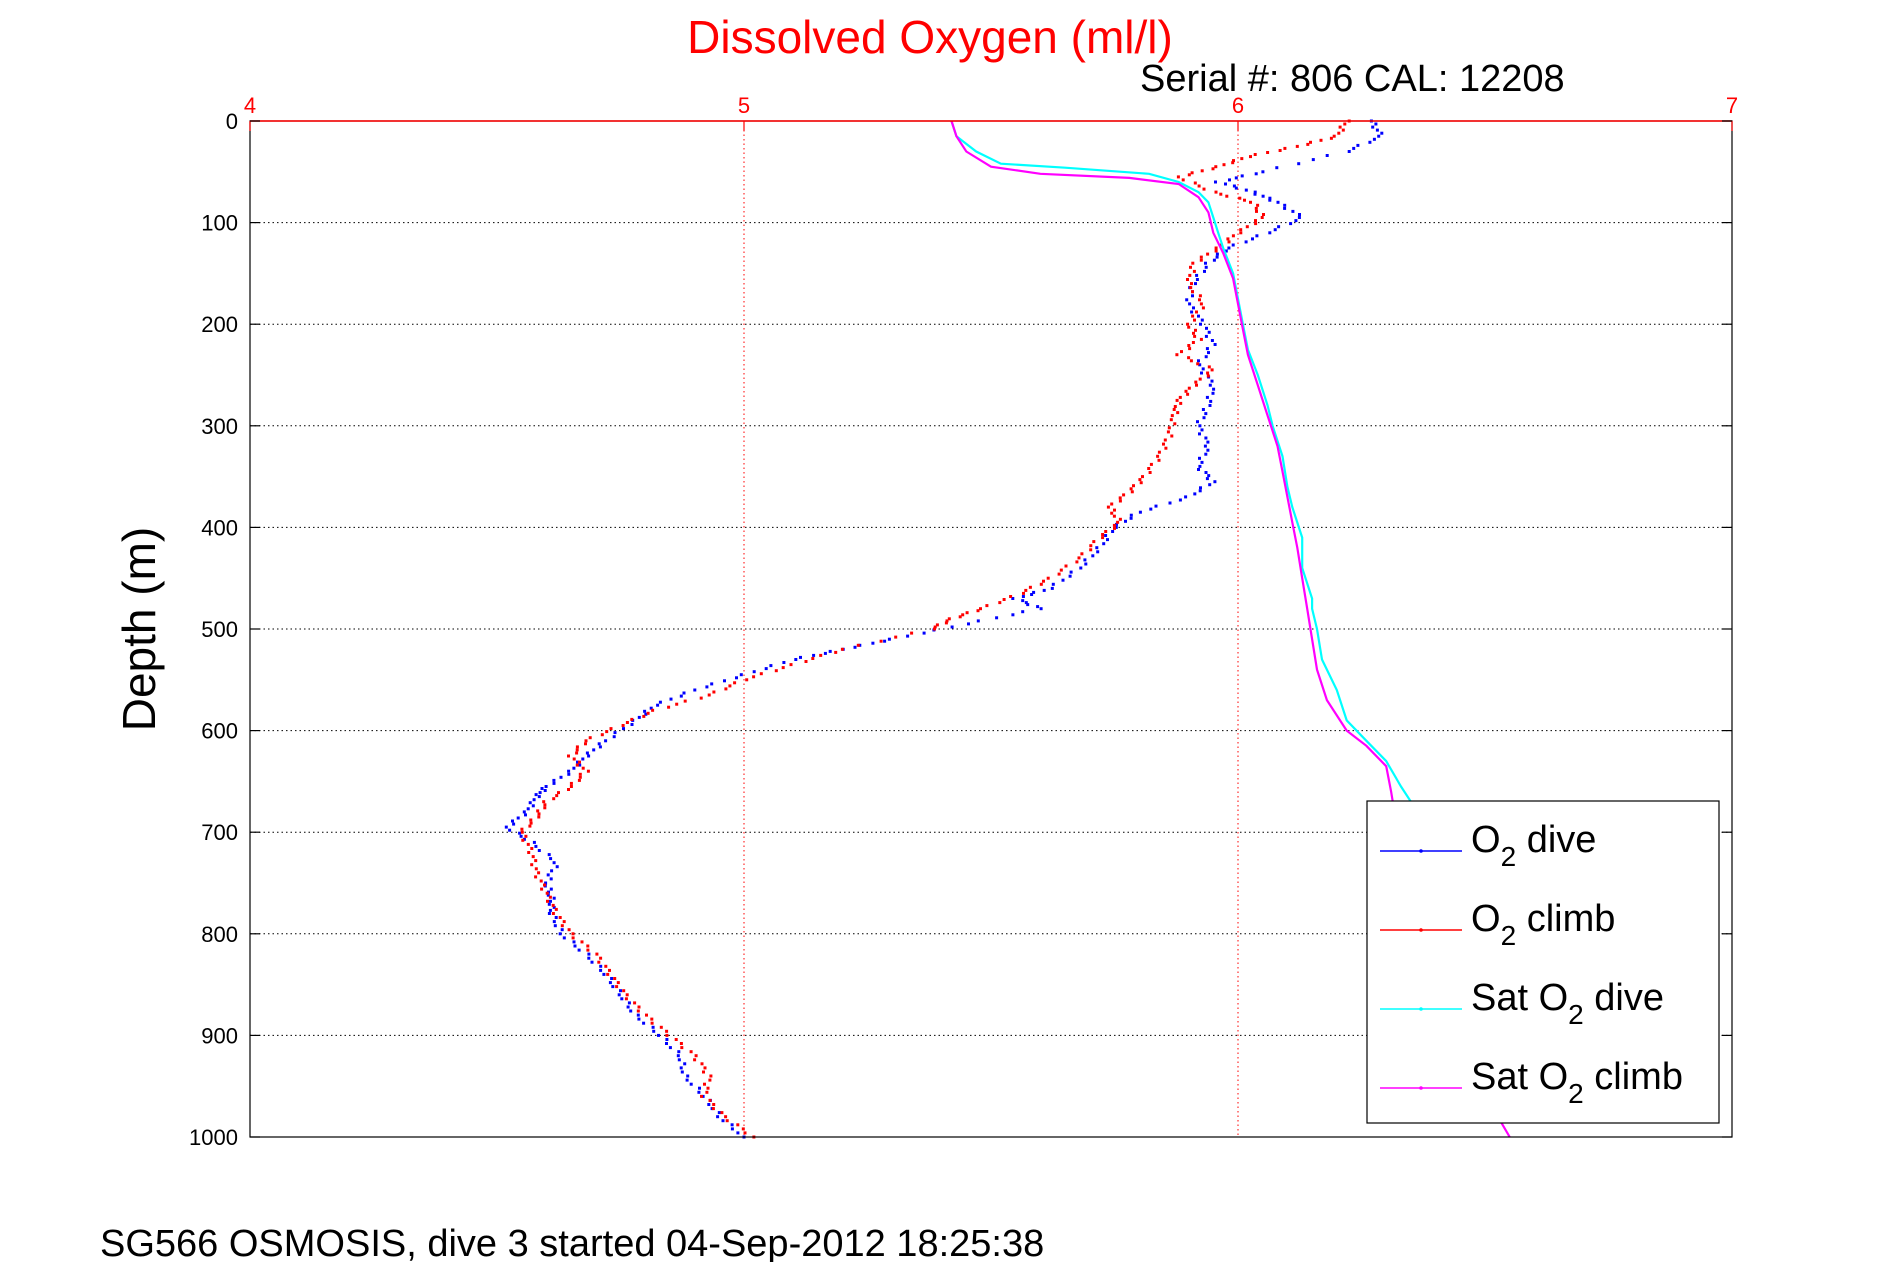 This screenshot has height=1262, width=1891. Describe the element at coordinates (139, 629) in the screenshot. I see `y-axis-label: Depth (m)` at that location.